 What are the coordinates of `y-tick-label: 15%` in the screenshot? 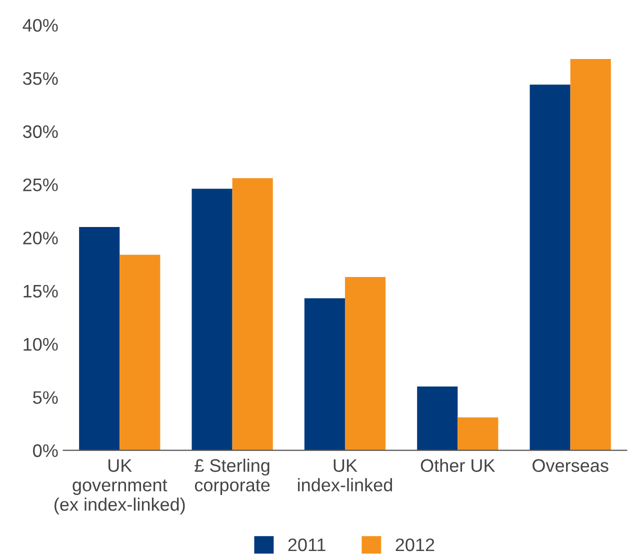 It's located at (41, 291).